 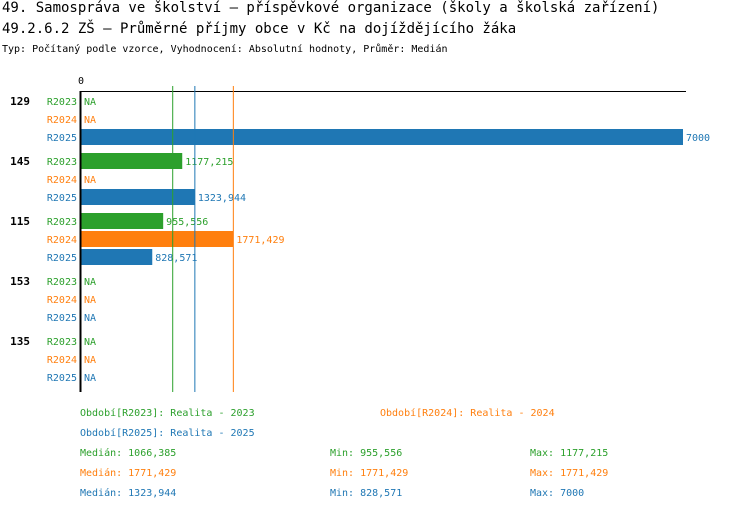 I want to click on stat-max-r2023: Max: 1177,215, so click(x=569, y=453).